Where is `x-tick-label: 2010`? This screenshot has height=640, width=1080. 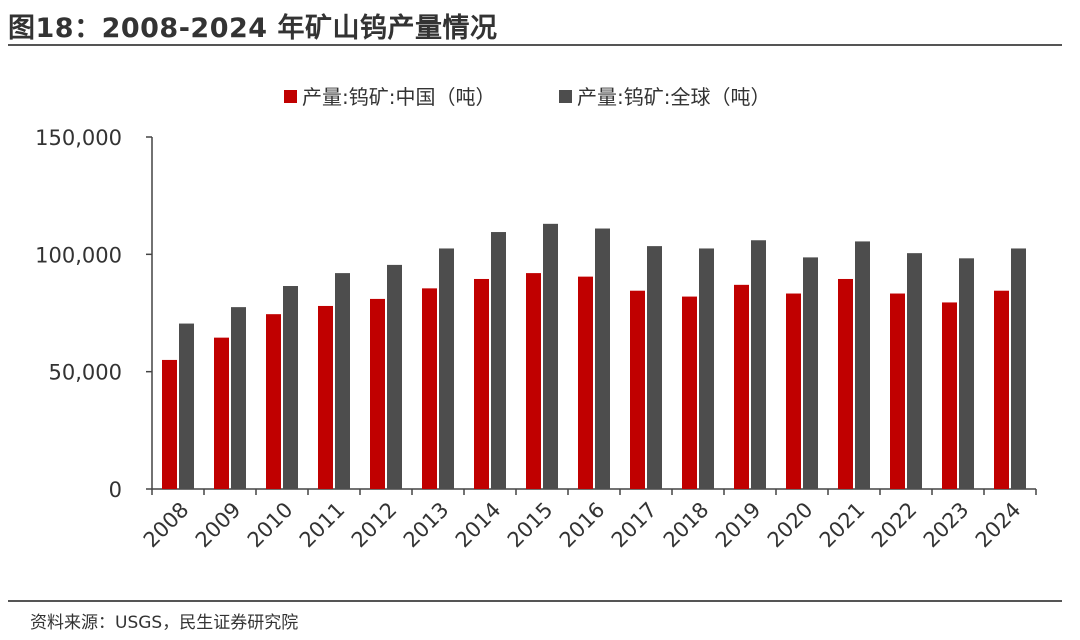
x-tick-label: 2010 is located at coordinates (270, 525).